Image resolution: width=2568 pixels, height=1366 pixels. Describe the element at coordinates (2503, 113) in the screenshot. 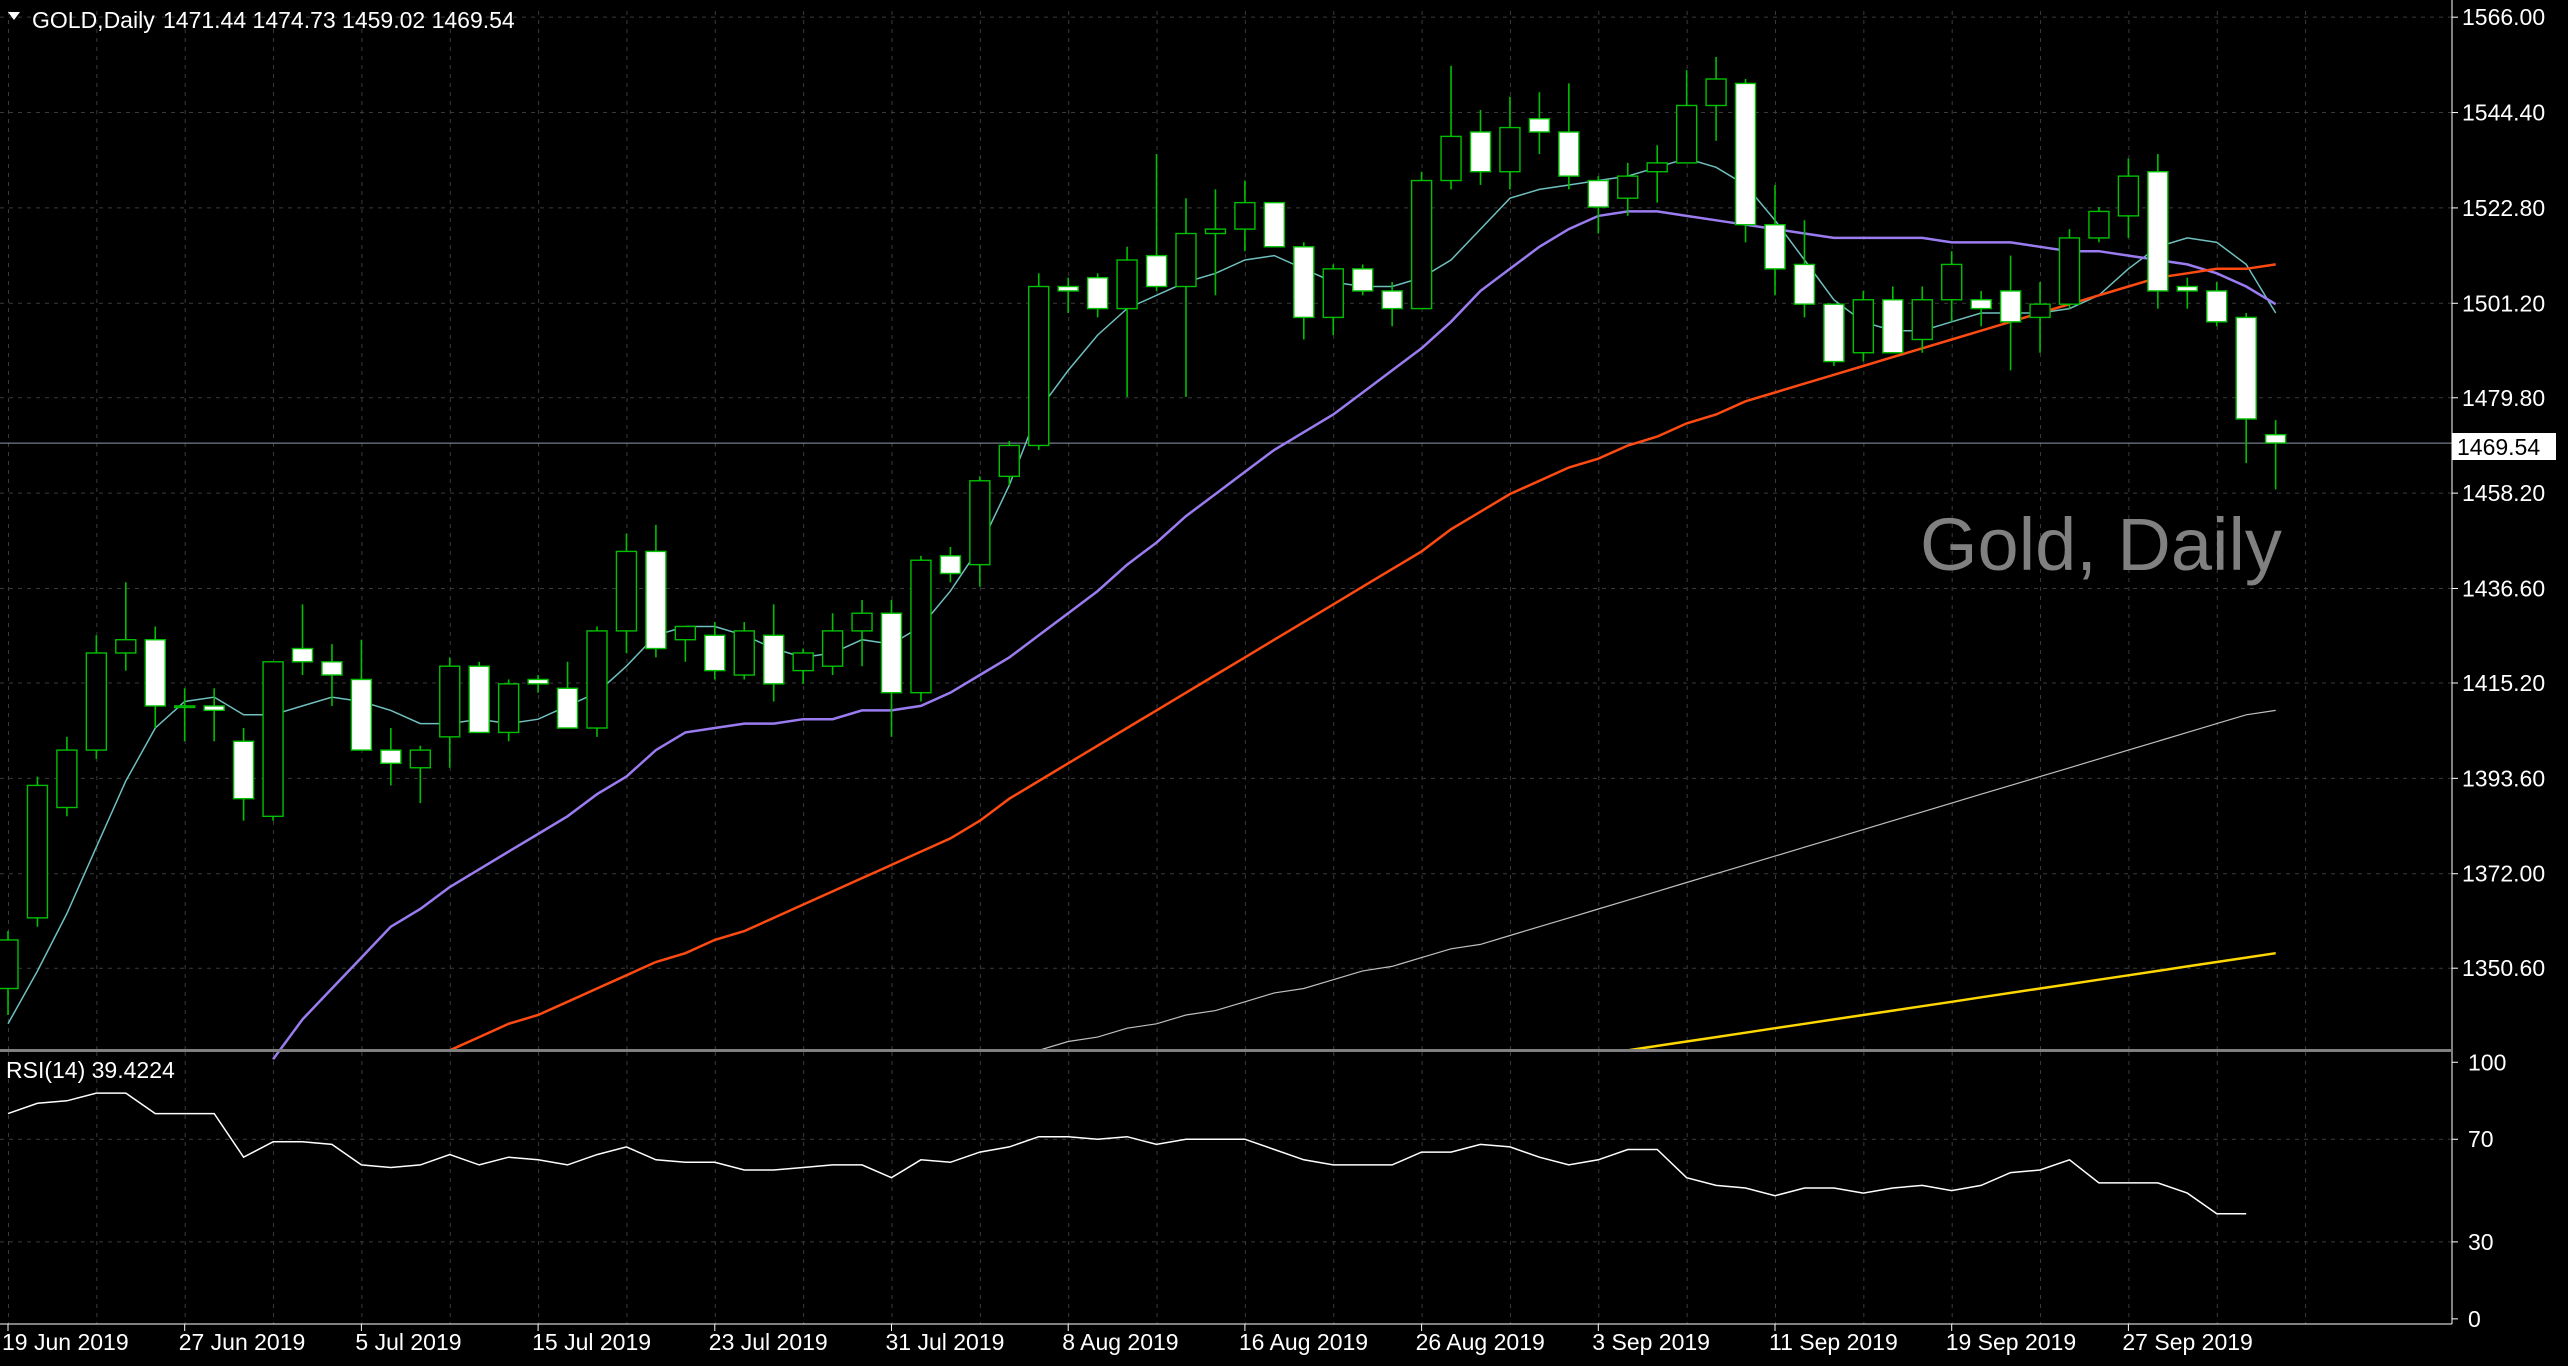

I see `price-tick-label: 1544.40` at that location.